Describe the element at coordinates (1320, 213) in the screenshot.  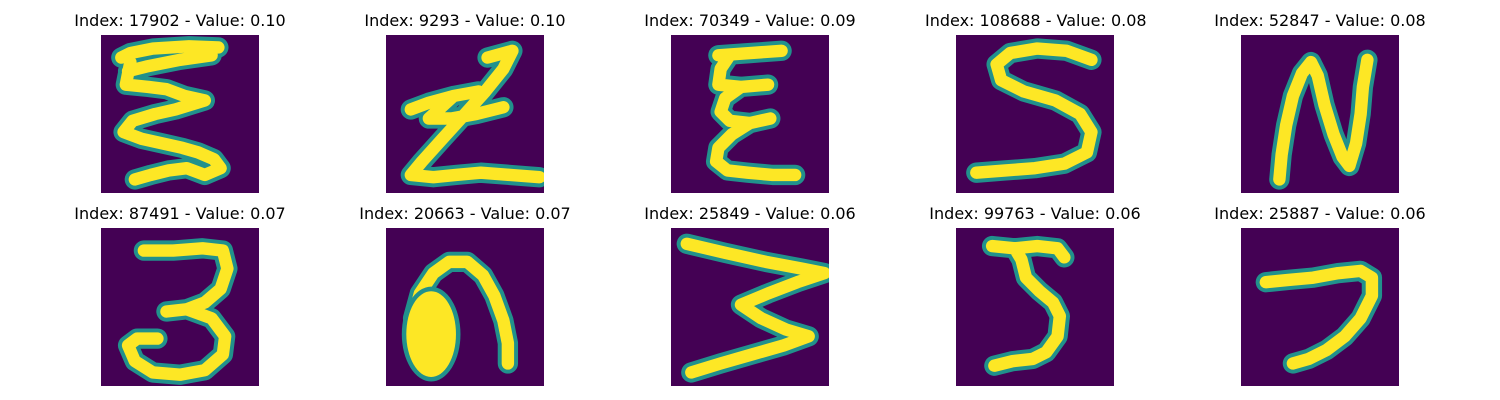
I see `panel-title: Index: 25887 - Value: 0.06` at that location.